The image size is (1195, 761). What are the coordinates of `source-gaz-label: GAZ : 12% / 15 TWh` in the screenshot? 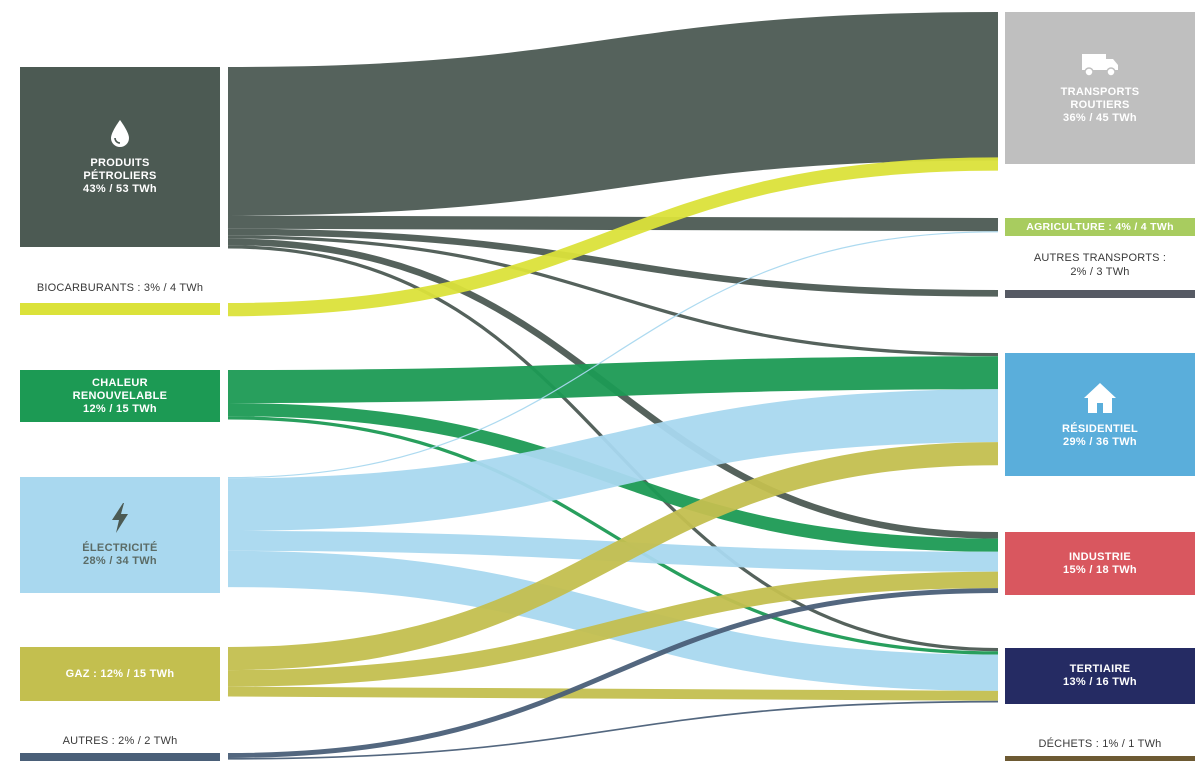 It's located at (120, 673).